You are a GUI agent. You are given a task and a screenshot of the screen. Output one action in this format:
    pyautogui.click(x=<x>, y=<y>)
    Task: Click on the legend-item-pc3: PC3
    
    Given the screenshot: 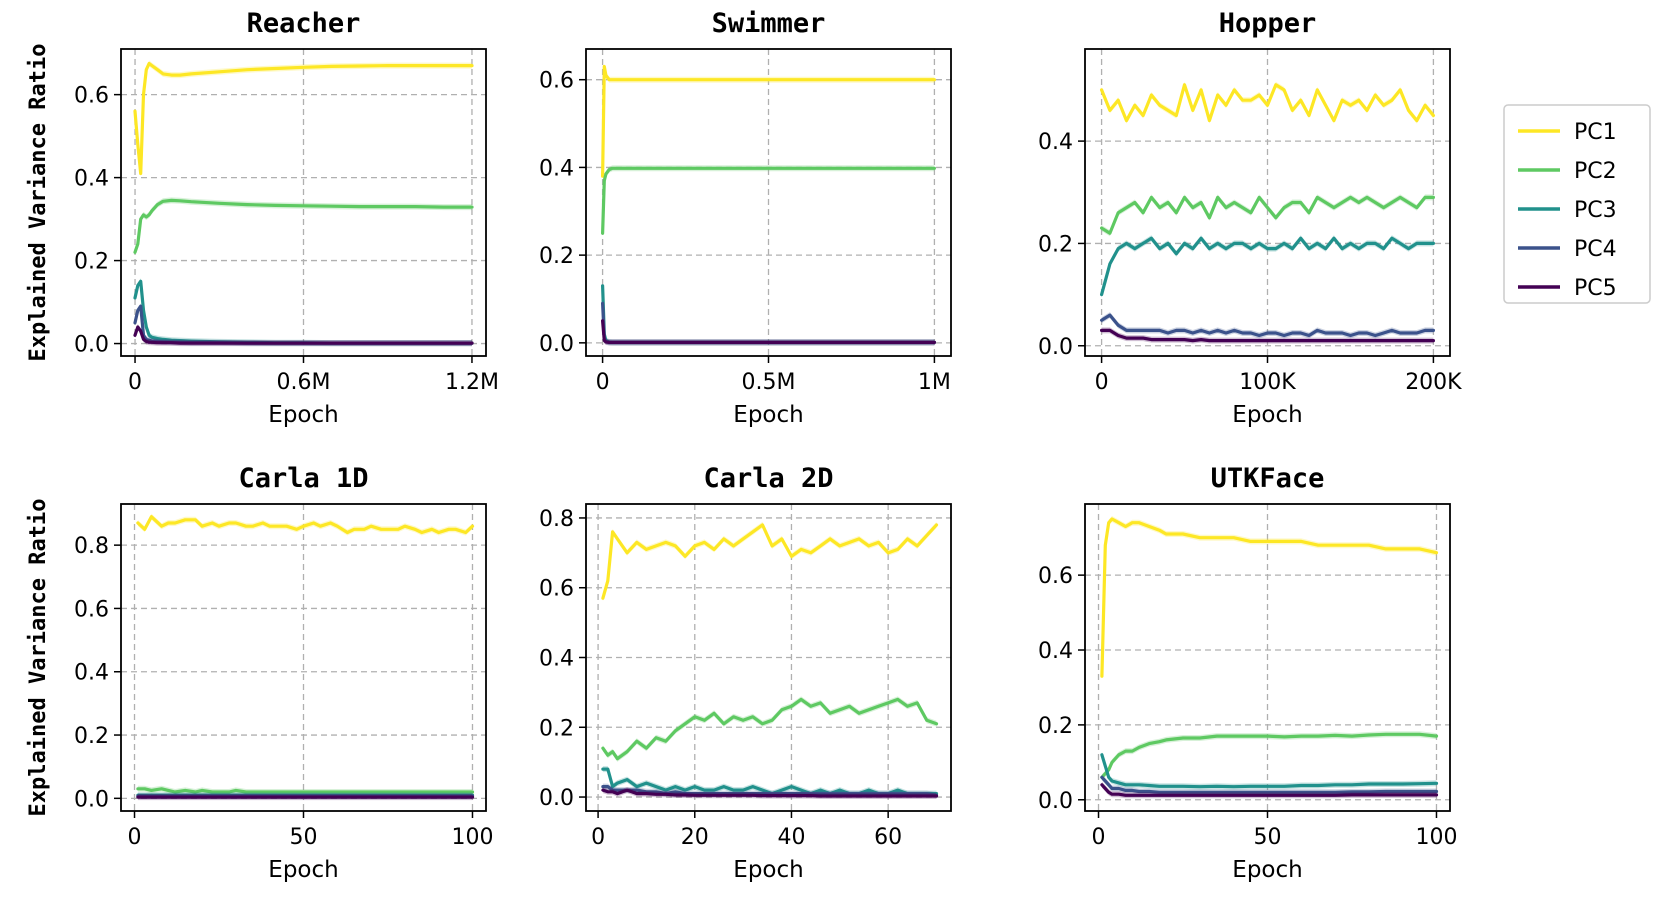 What is the action you would take?
    pyautogui.click(x=1567, y=210)
    